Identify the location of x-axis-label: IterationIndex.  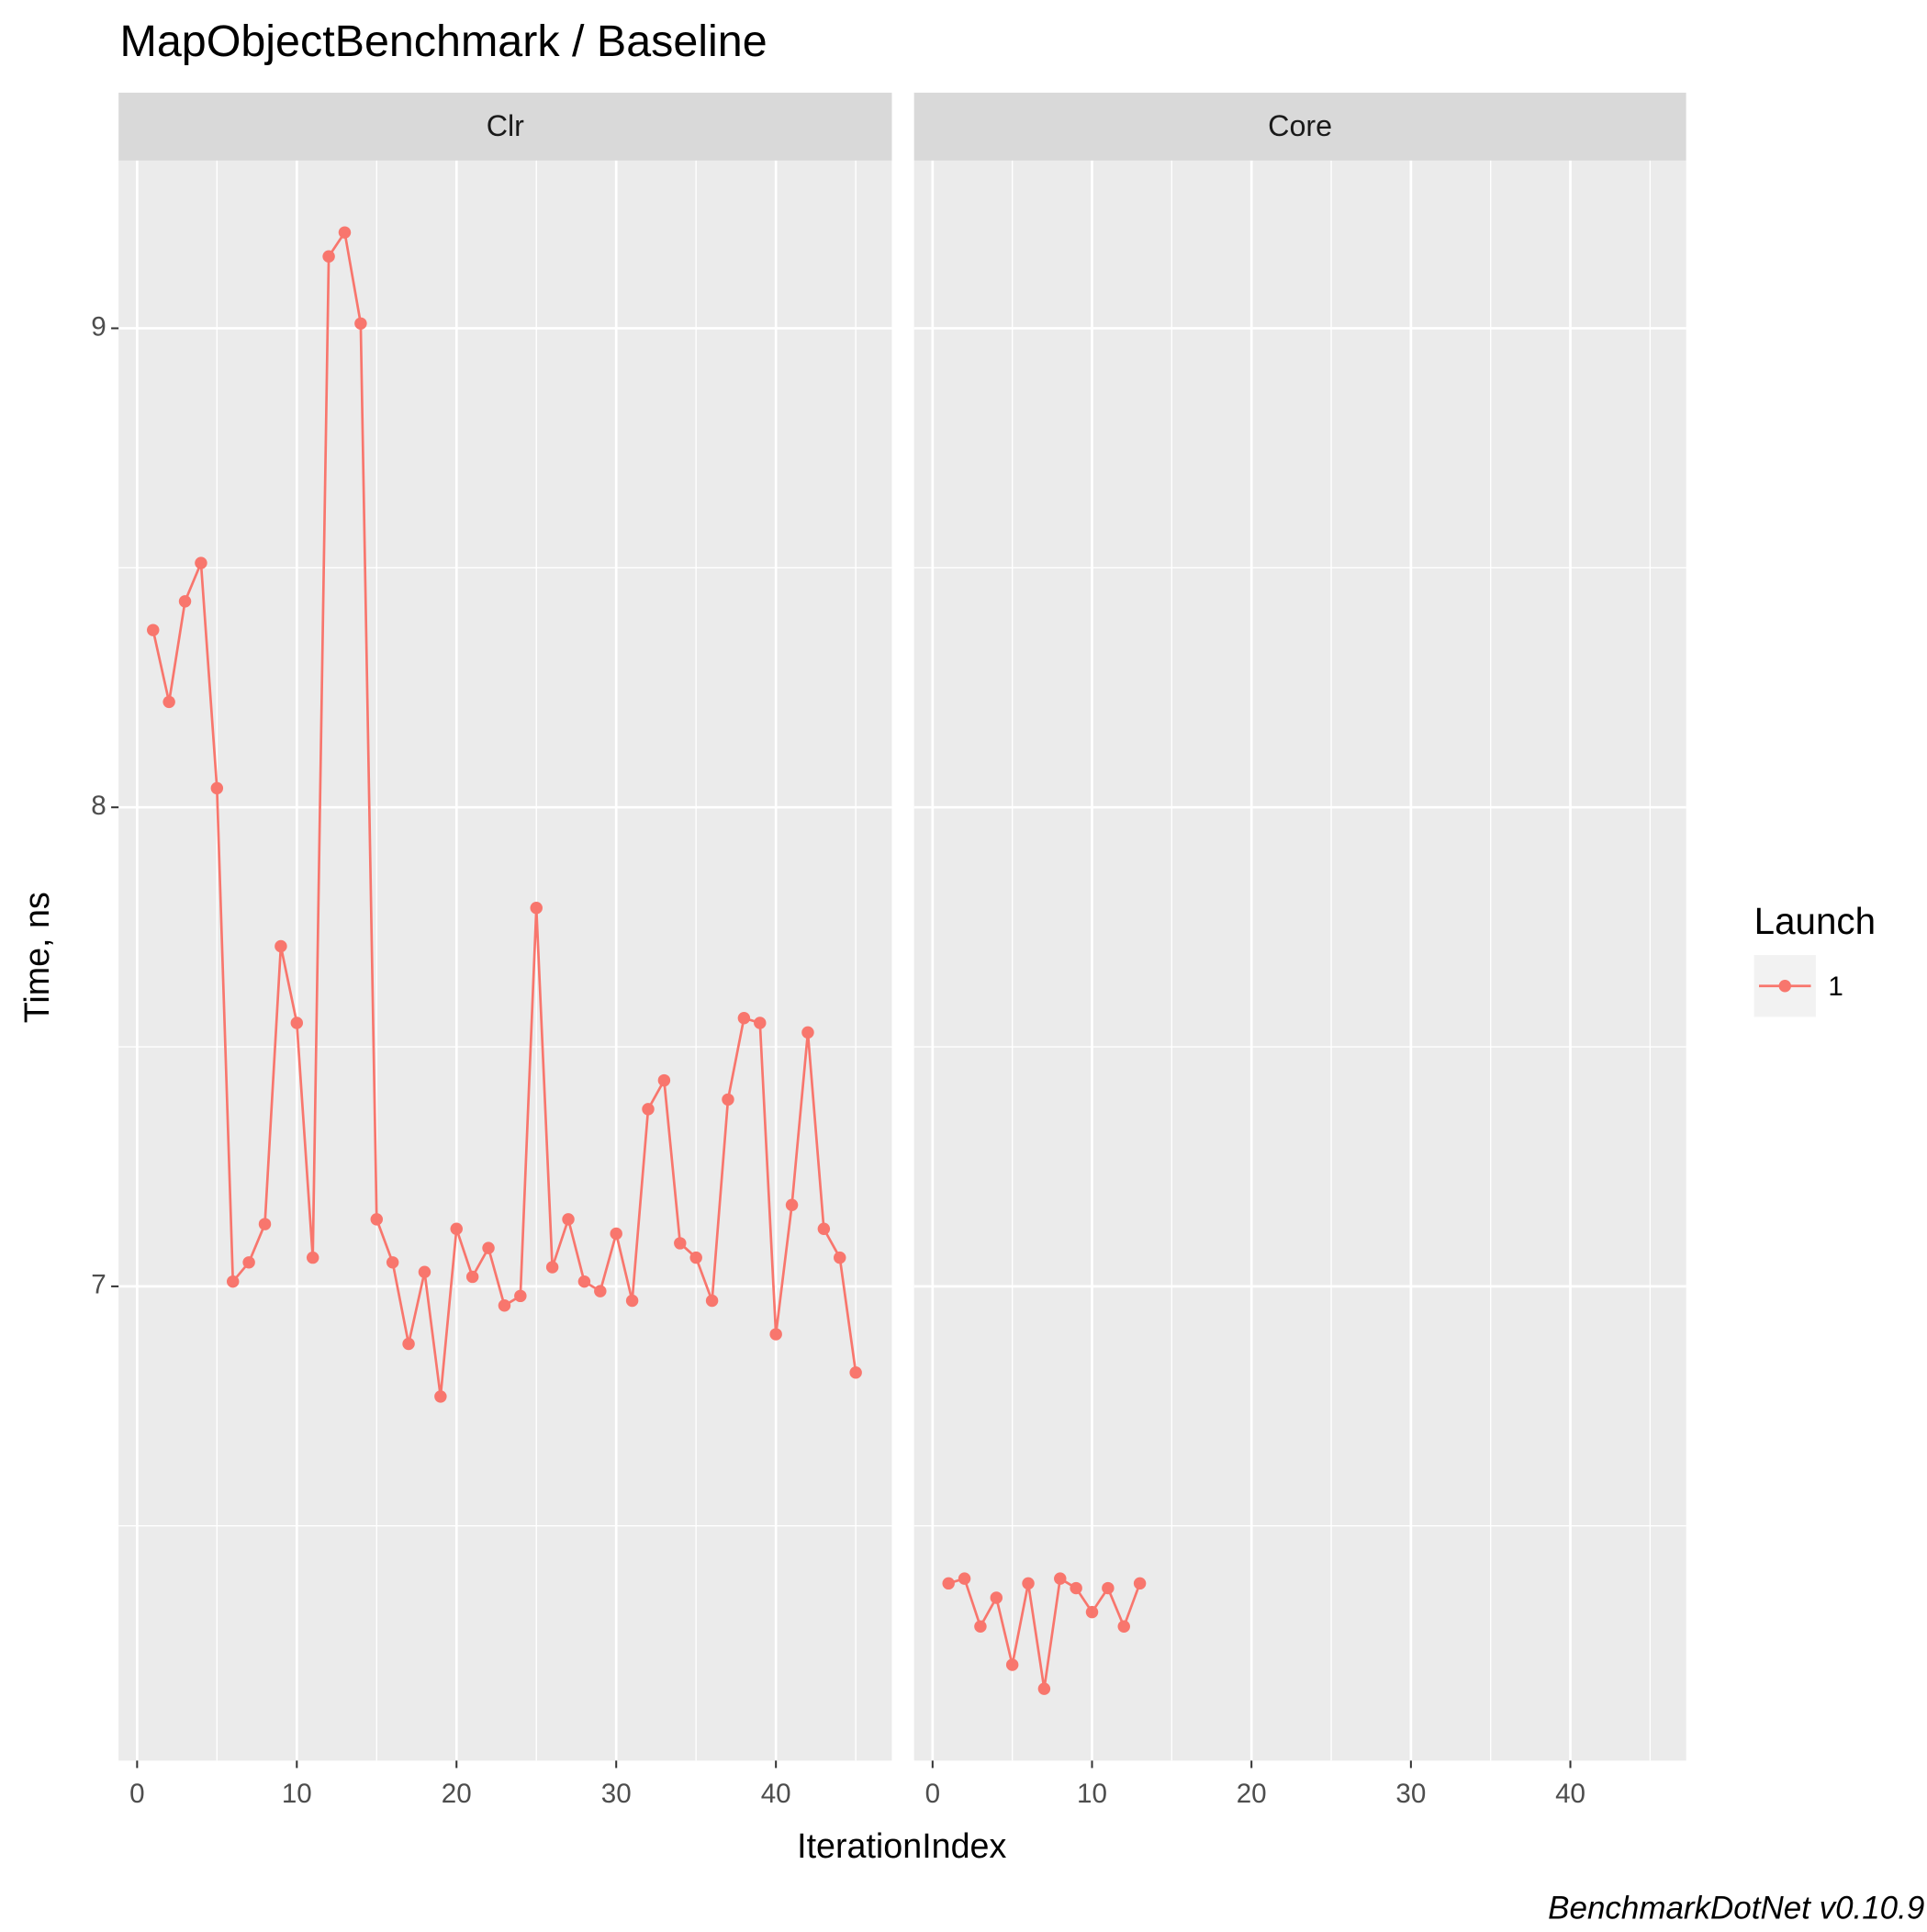
(902, 1845).